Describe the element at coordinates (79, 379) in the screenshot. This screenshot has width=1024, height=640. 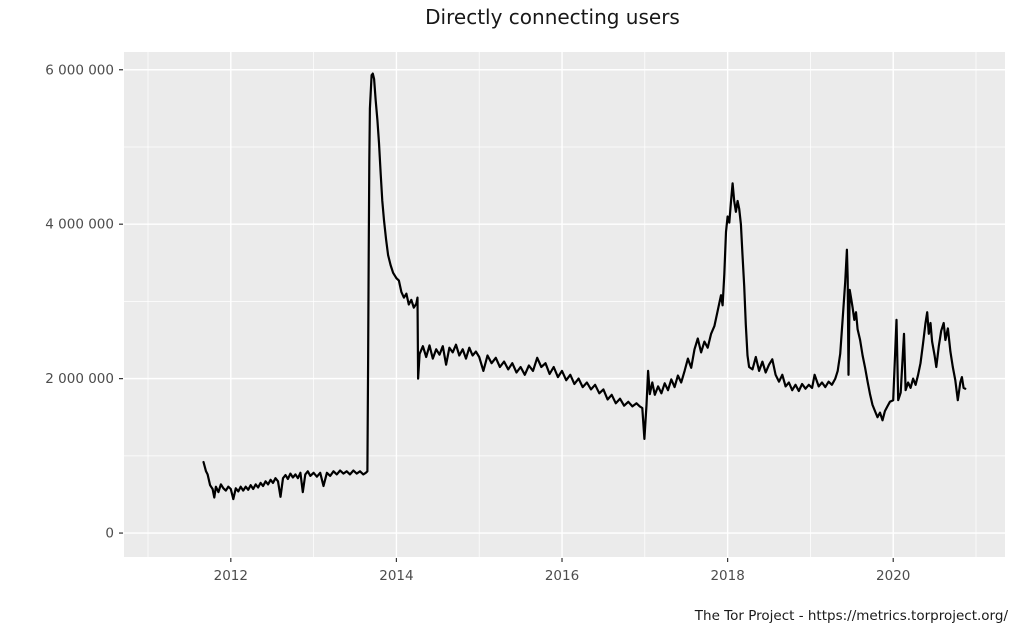
I see `y-axis-tick-label: 2 000 000` at that location.